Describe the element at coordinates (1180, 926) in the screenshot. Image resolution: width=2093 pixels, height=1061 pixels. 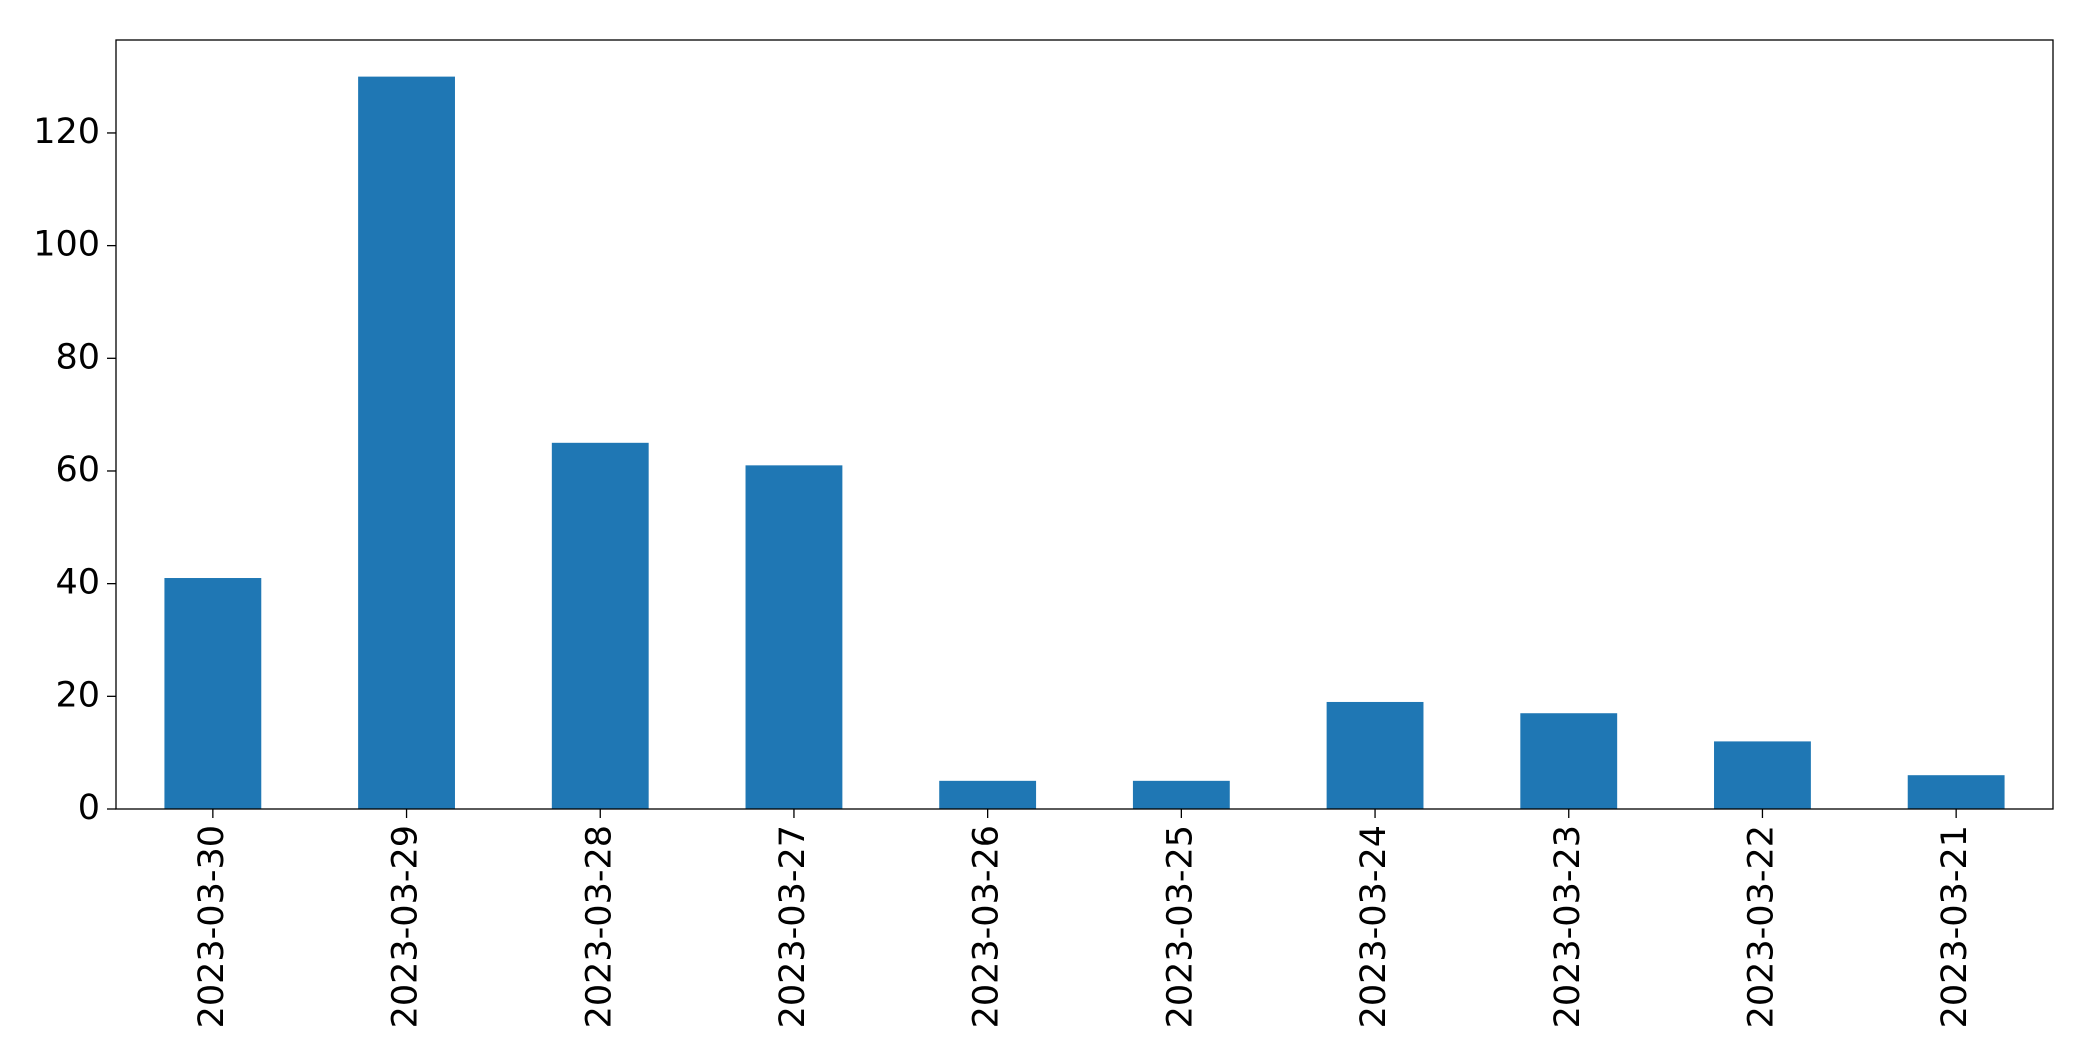
I see `x-tick-label: 2023-03-25` at that location.